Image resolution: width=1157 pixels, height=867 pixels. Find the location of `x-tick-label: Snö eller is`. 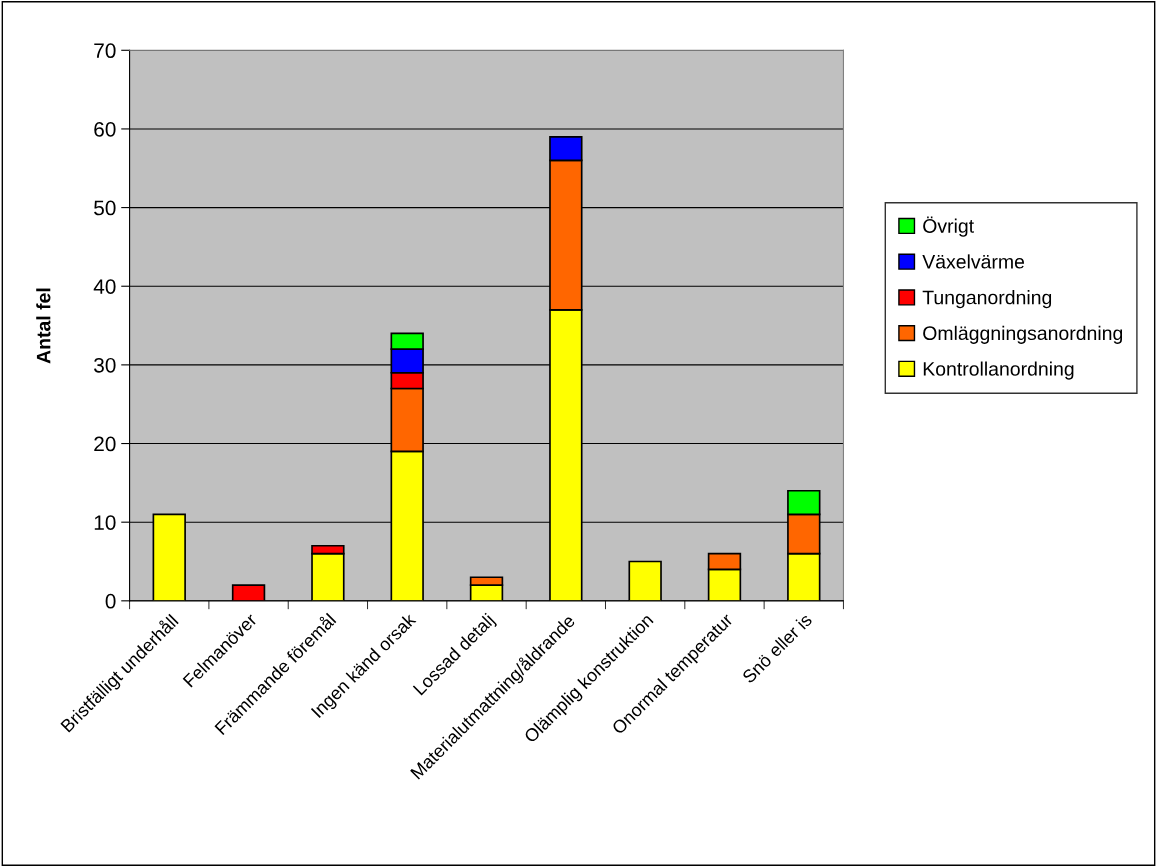

x-tick-label: Snö eller is is located at coordinates (777, 648).